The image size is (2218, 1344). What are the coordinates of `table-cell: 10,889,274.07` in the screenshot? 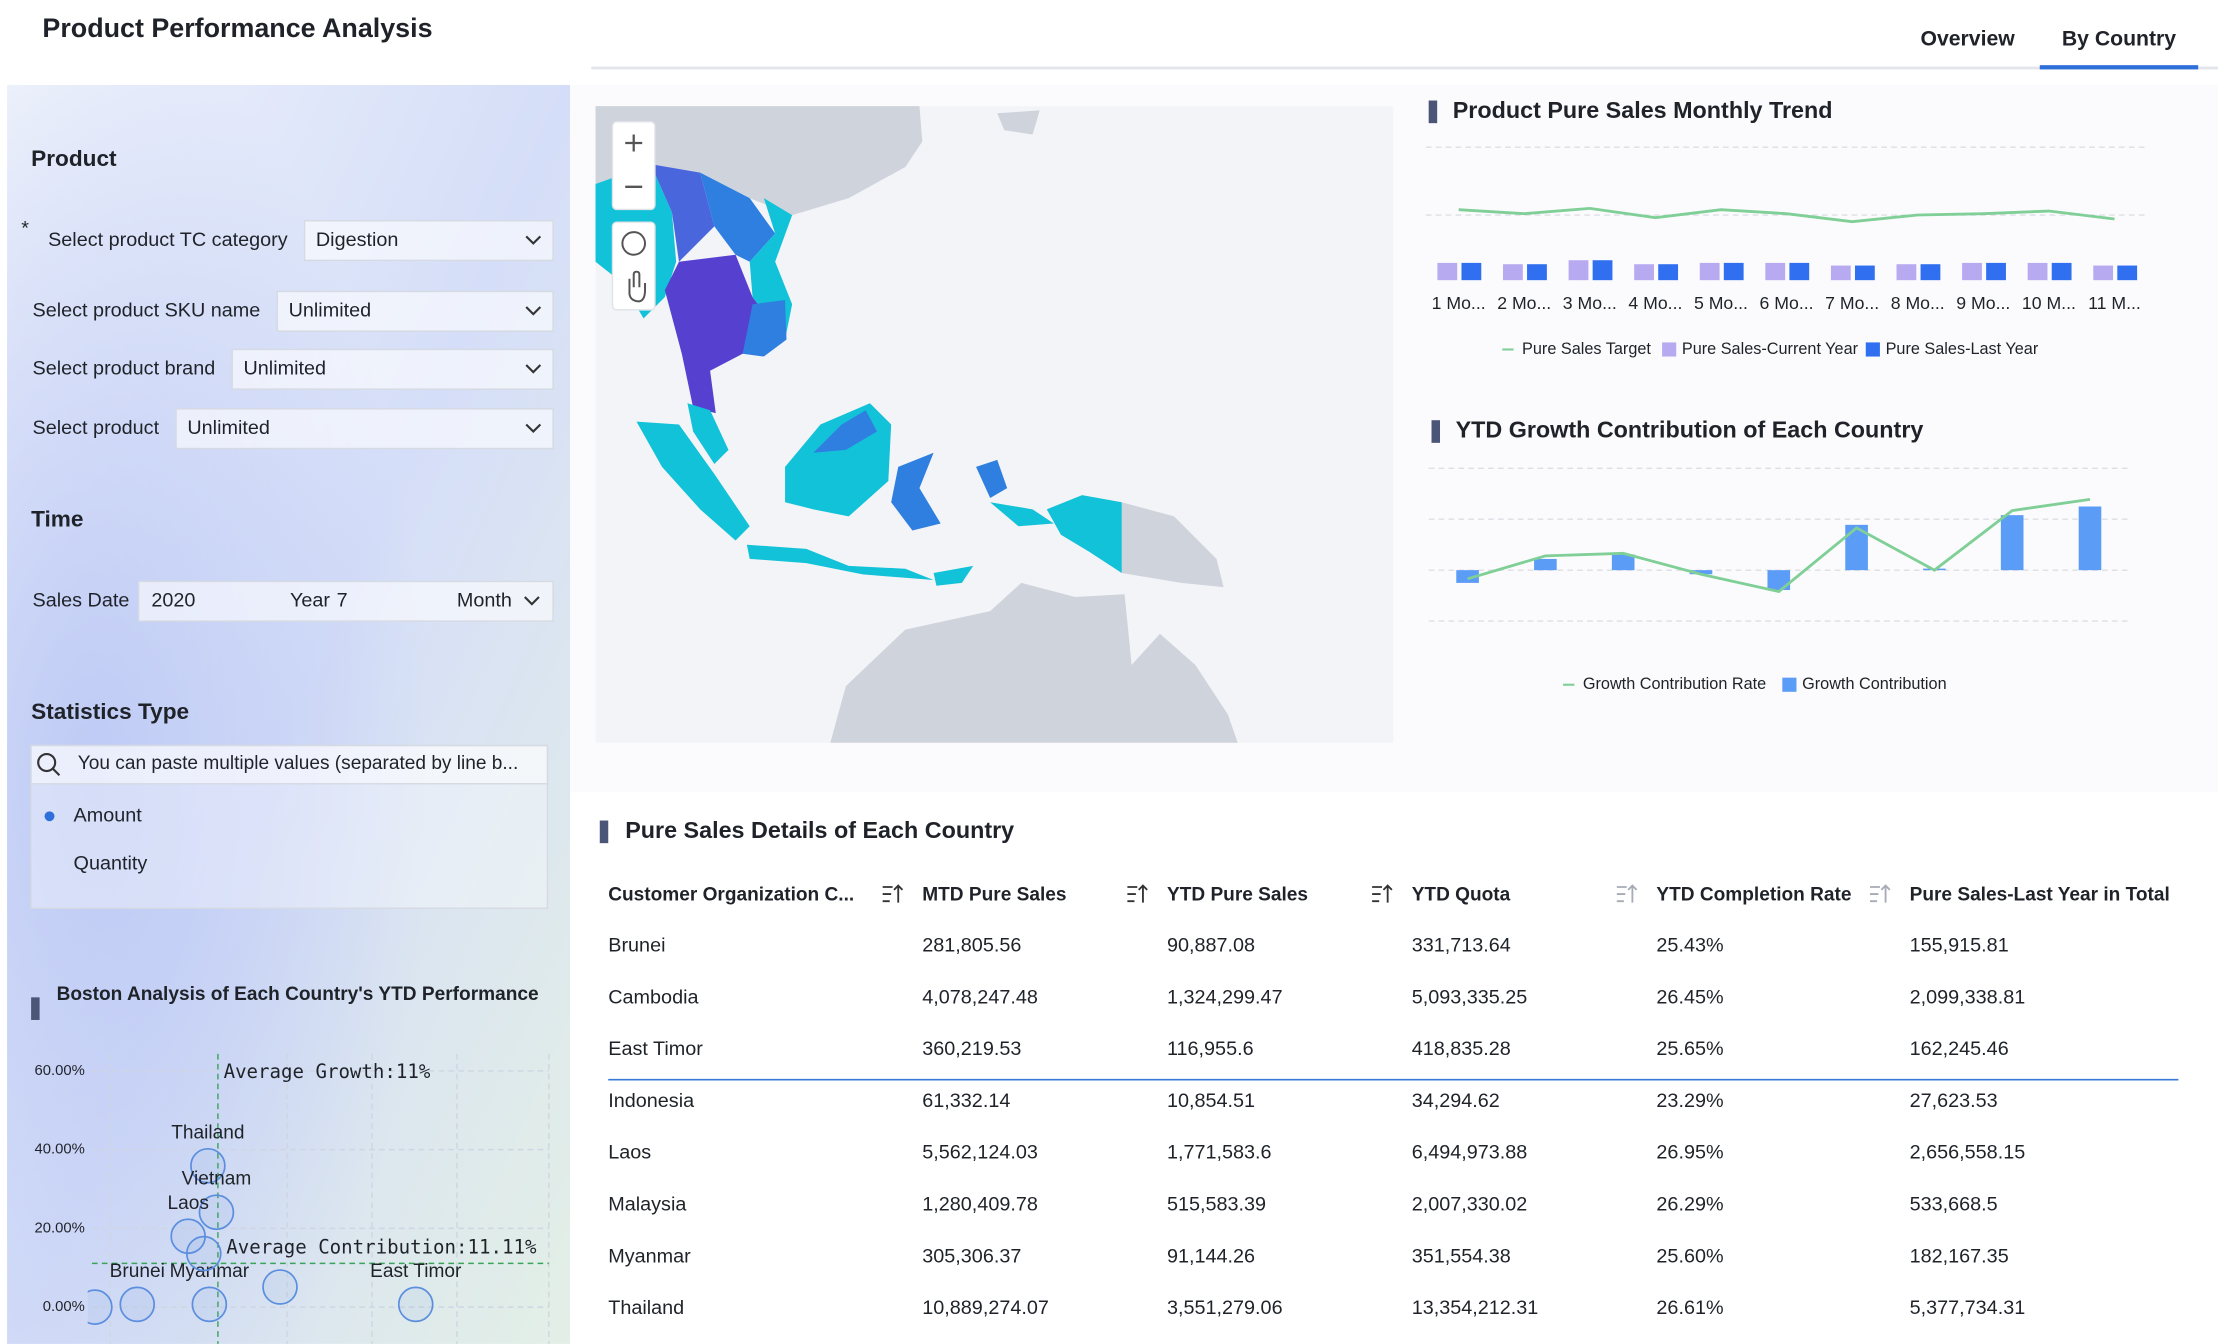 It's located at (985, 1308).